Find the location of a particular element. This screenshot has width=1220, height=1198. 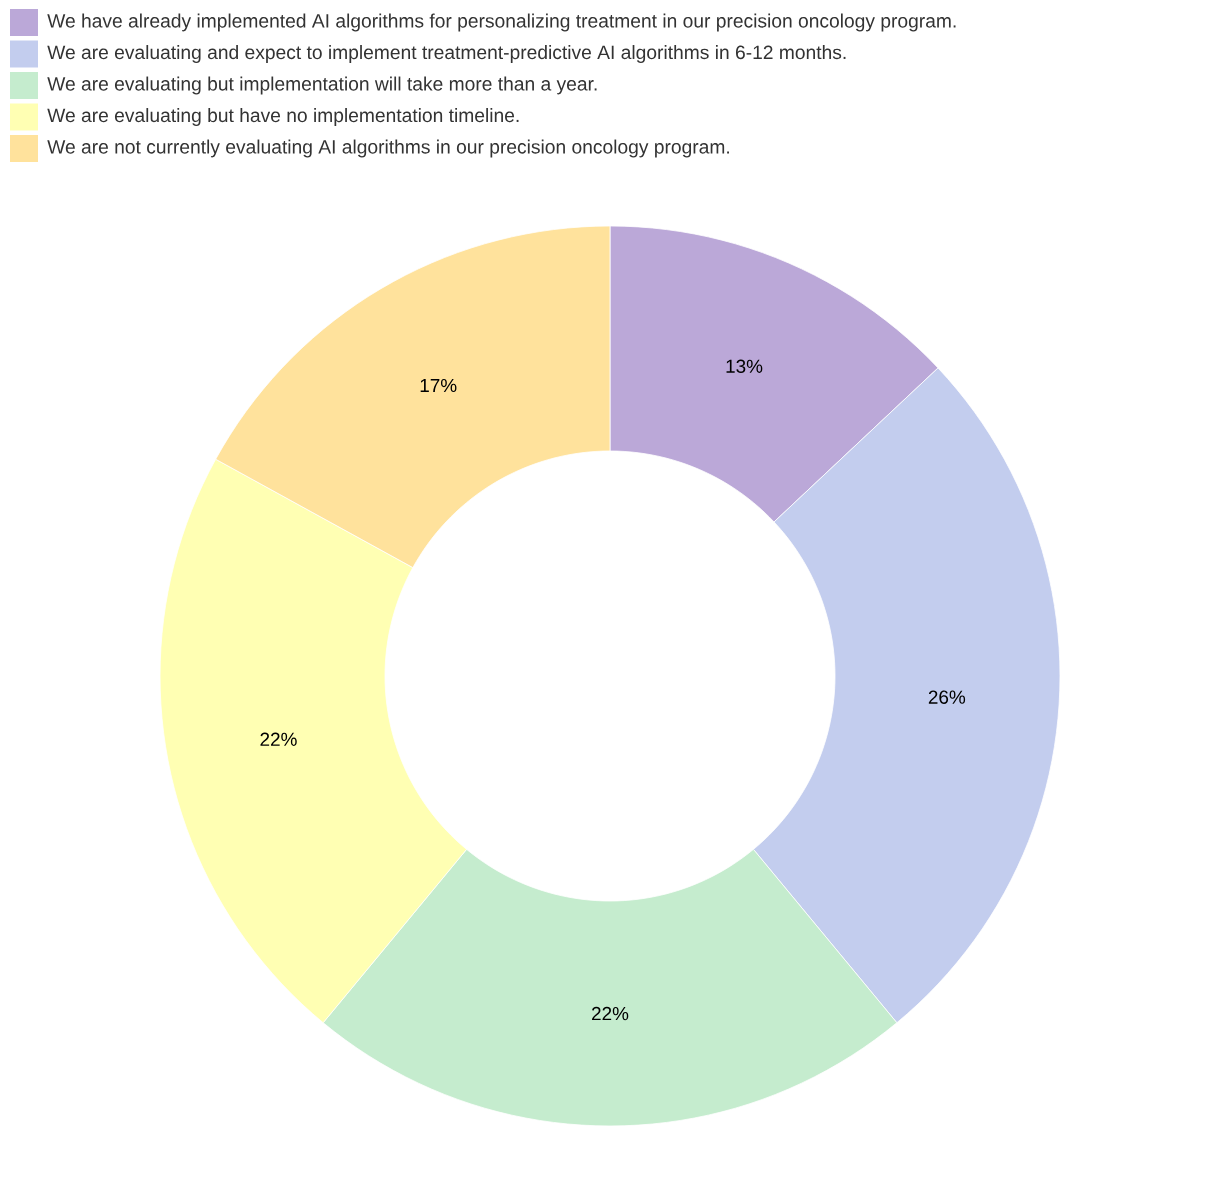

legend-label: We are not currently evaluating AI algorithms in our precision oncology program. is located at coordinates (388, 148).